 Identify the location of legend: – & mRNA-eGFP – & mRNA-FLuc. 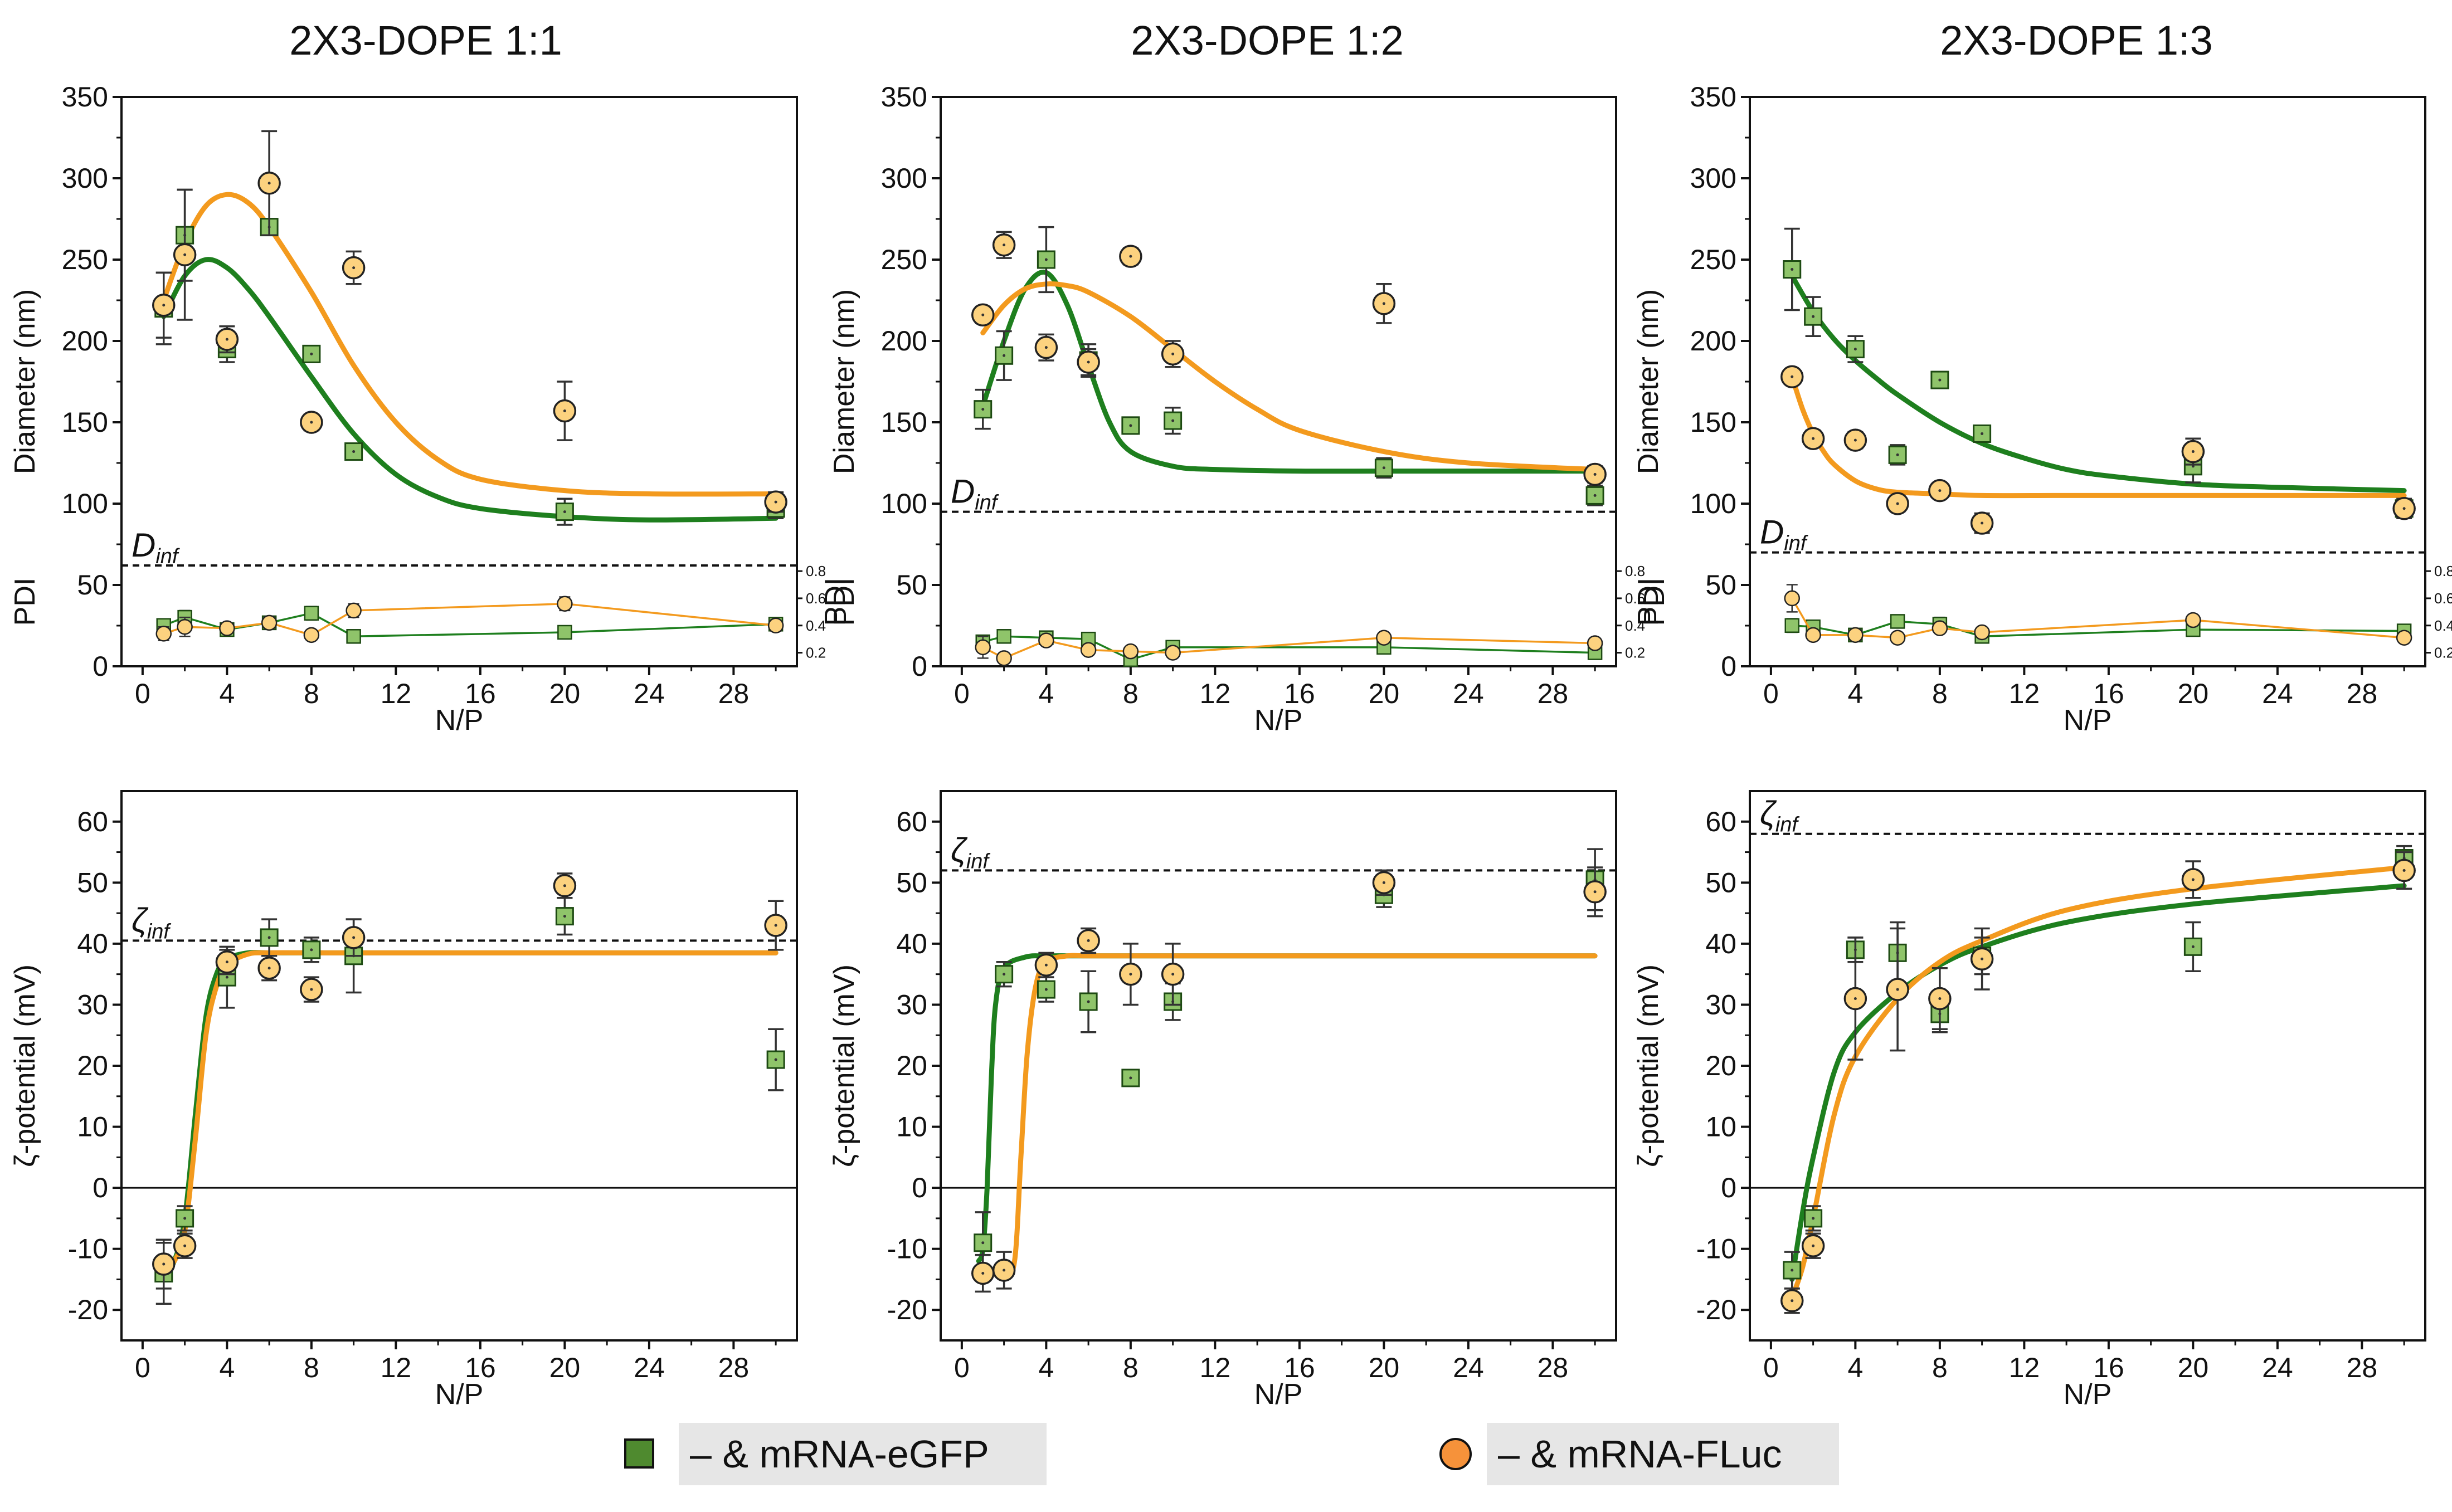
(1231, 1454).